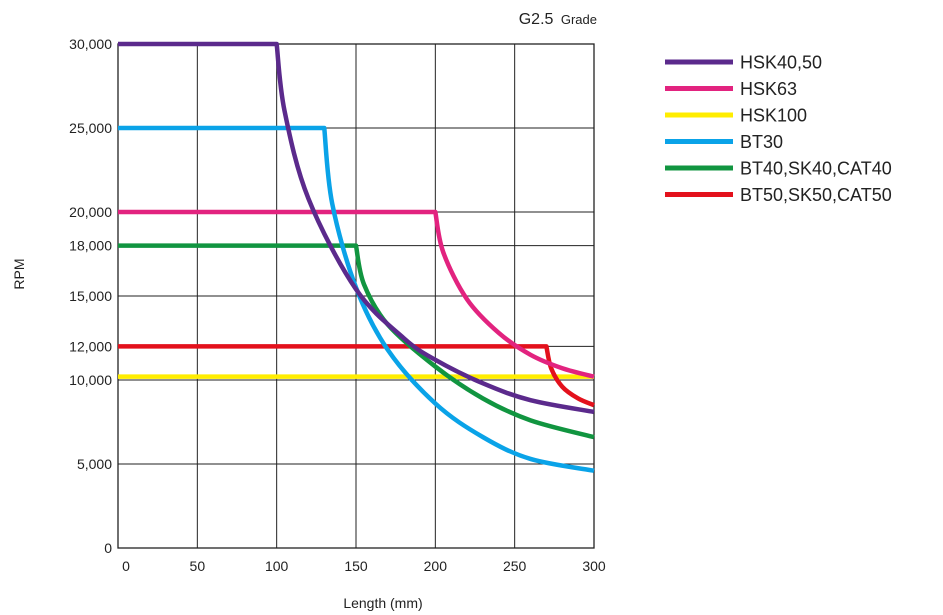 Image resolution: width=943 pixels, height=615 pixels. Describe the element at coordinates (382, 603) in the screenshot. I see `x-axis-label: Length (mm)` at that location.